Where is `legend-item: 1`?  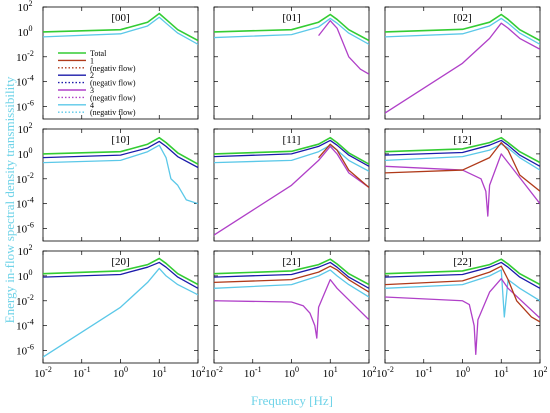 legend-item: 1 is located at coordinates (76, 60).